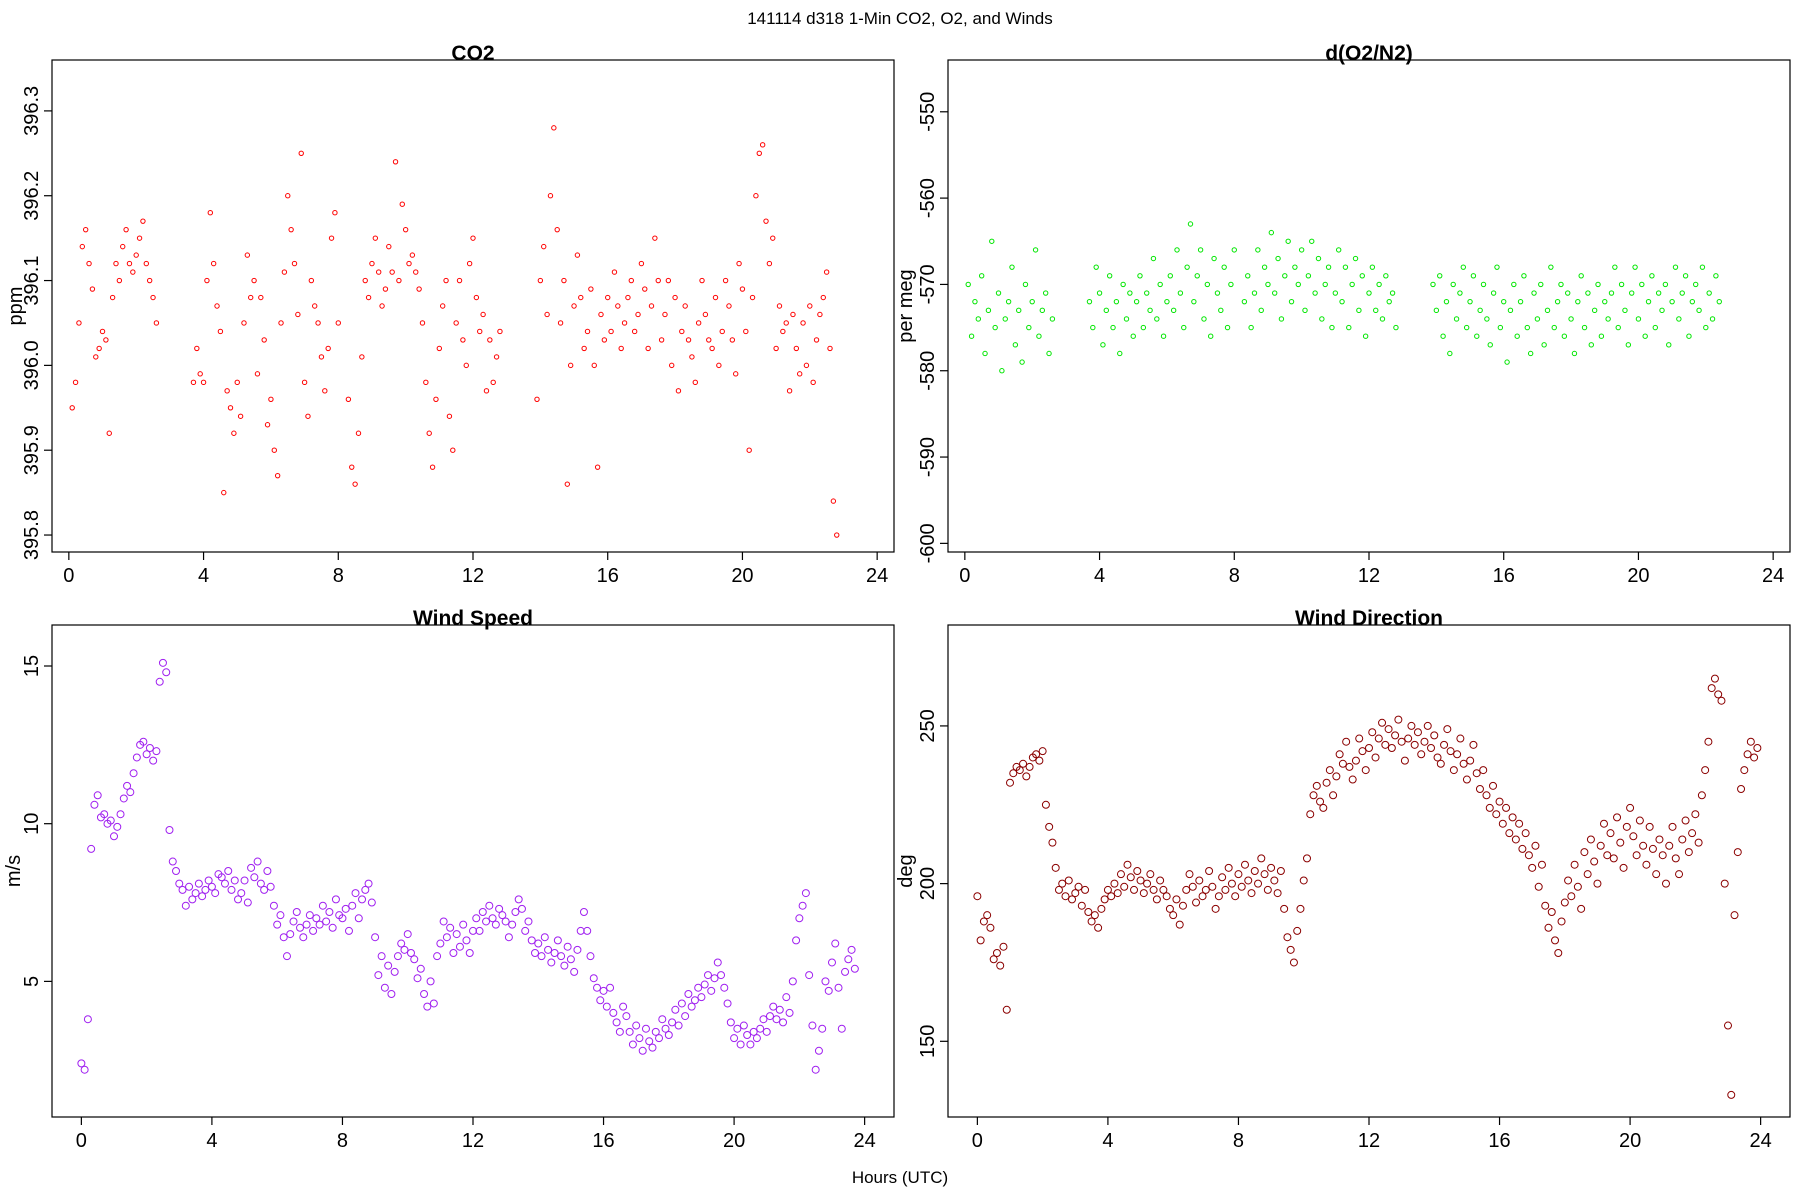 Image resolution: width=1800 pixels, height=1200 pixels. What do you see at coordinates (608, 576) in the screenshot?
I see `x-tick-label: 16` at bounding box center [608, 576].